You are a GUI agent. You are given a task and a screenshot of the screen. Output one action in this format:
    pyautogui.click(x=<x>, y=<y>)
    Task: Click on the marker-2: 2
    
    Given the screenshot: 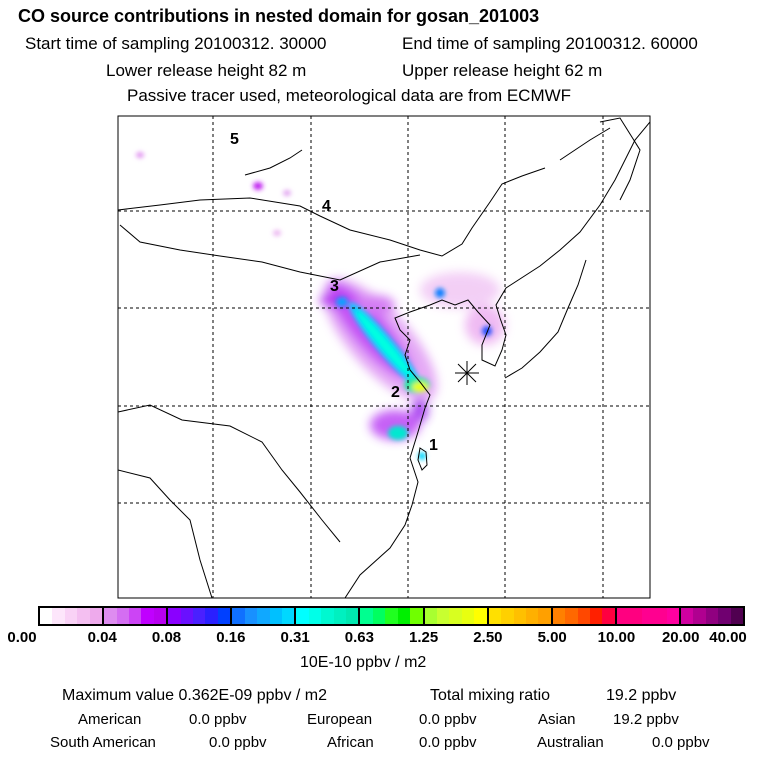 What is the action you would take?
    pyautogui.click(x=395, y=392)
    